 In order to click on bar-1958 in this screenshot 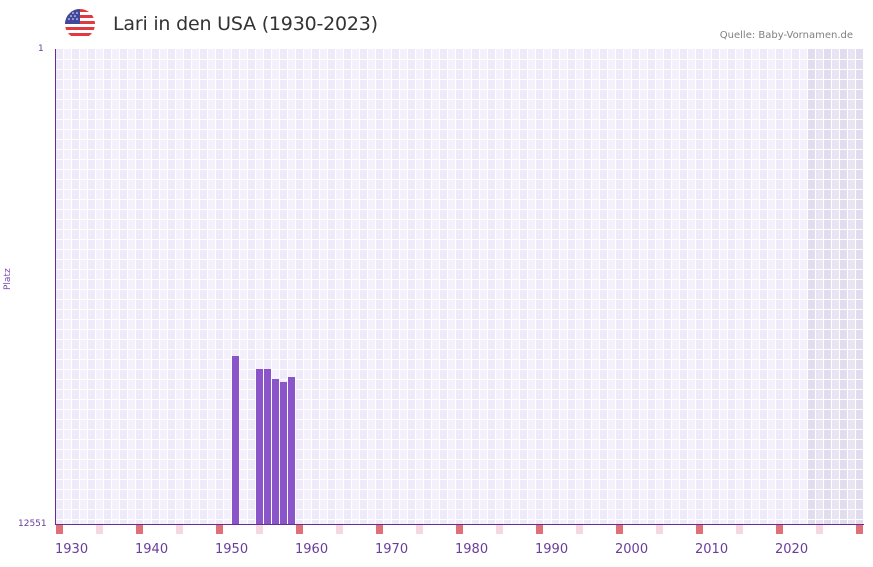, I will do `click(283, 453)`.